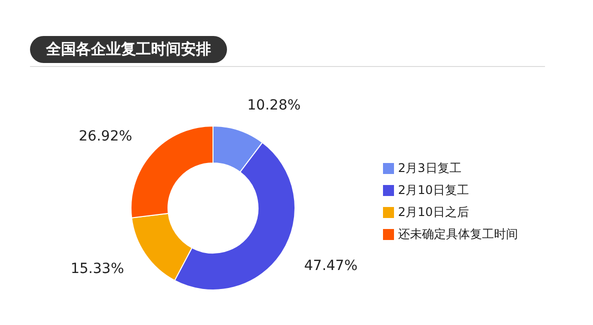 This screenshot has width=593, height=325. I want to click on data-label: 26.92%, so click(105, 136).